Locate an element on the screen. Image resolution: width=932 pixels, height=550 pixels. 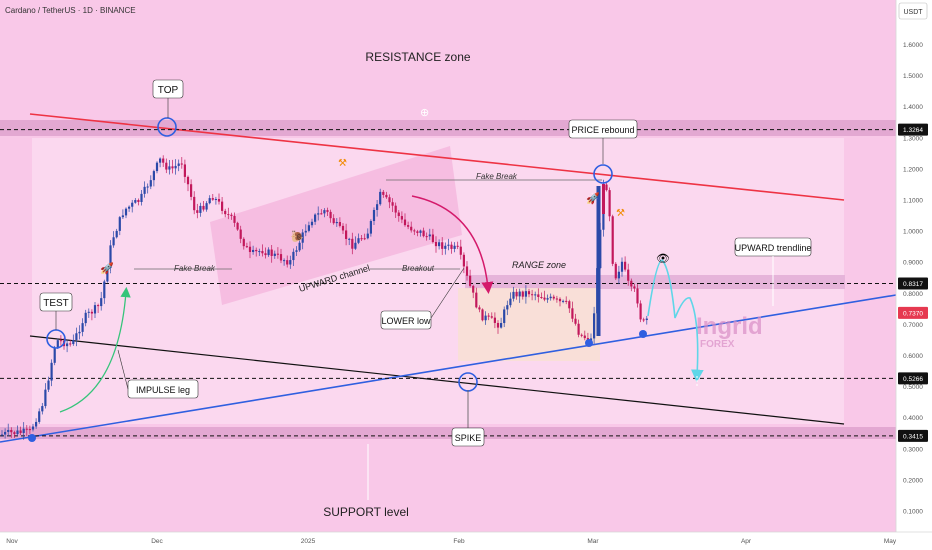
current-price-label: 0.7370 is located at coordinates (913, 313).